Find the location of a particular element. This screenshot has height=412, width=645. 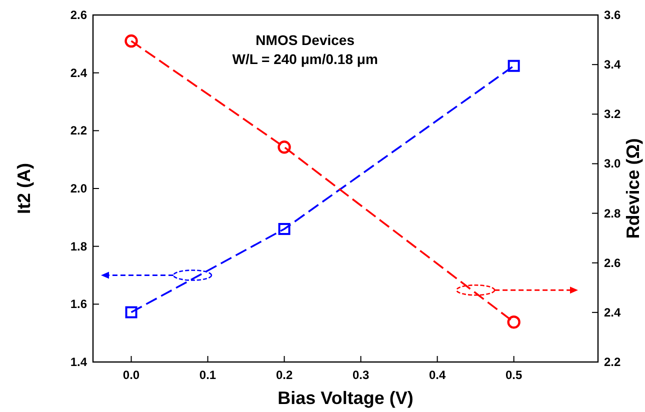

y2-tick-label: 2.2 is located at coordinates (613, 362).